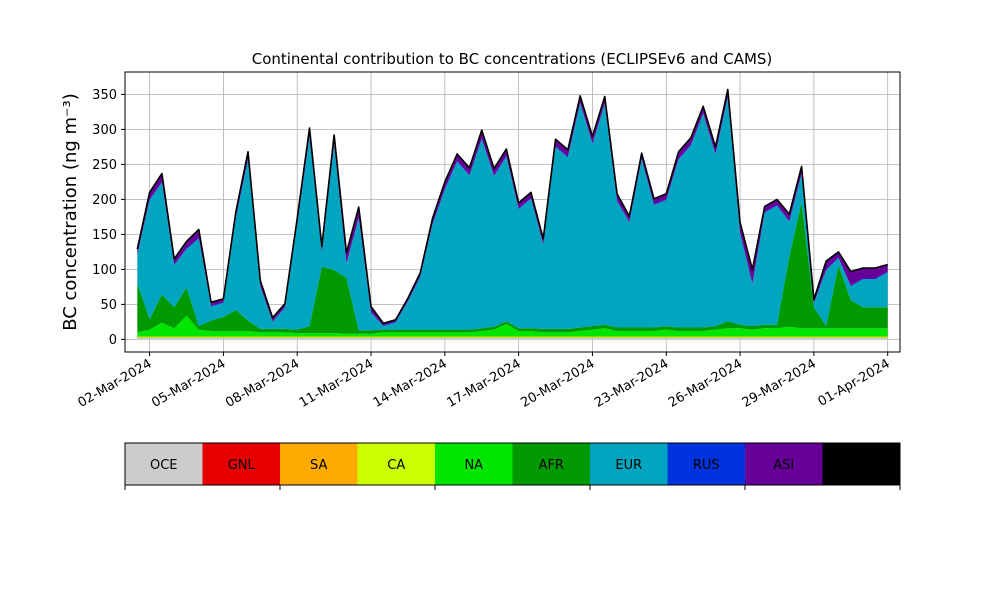 The image size is (1000, 600). I want to click on area-sa, so click(512, 337).